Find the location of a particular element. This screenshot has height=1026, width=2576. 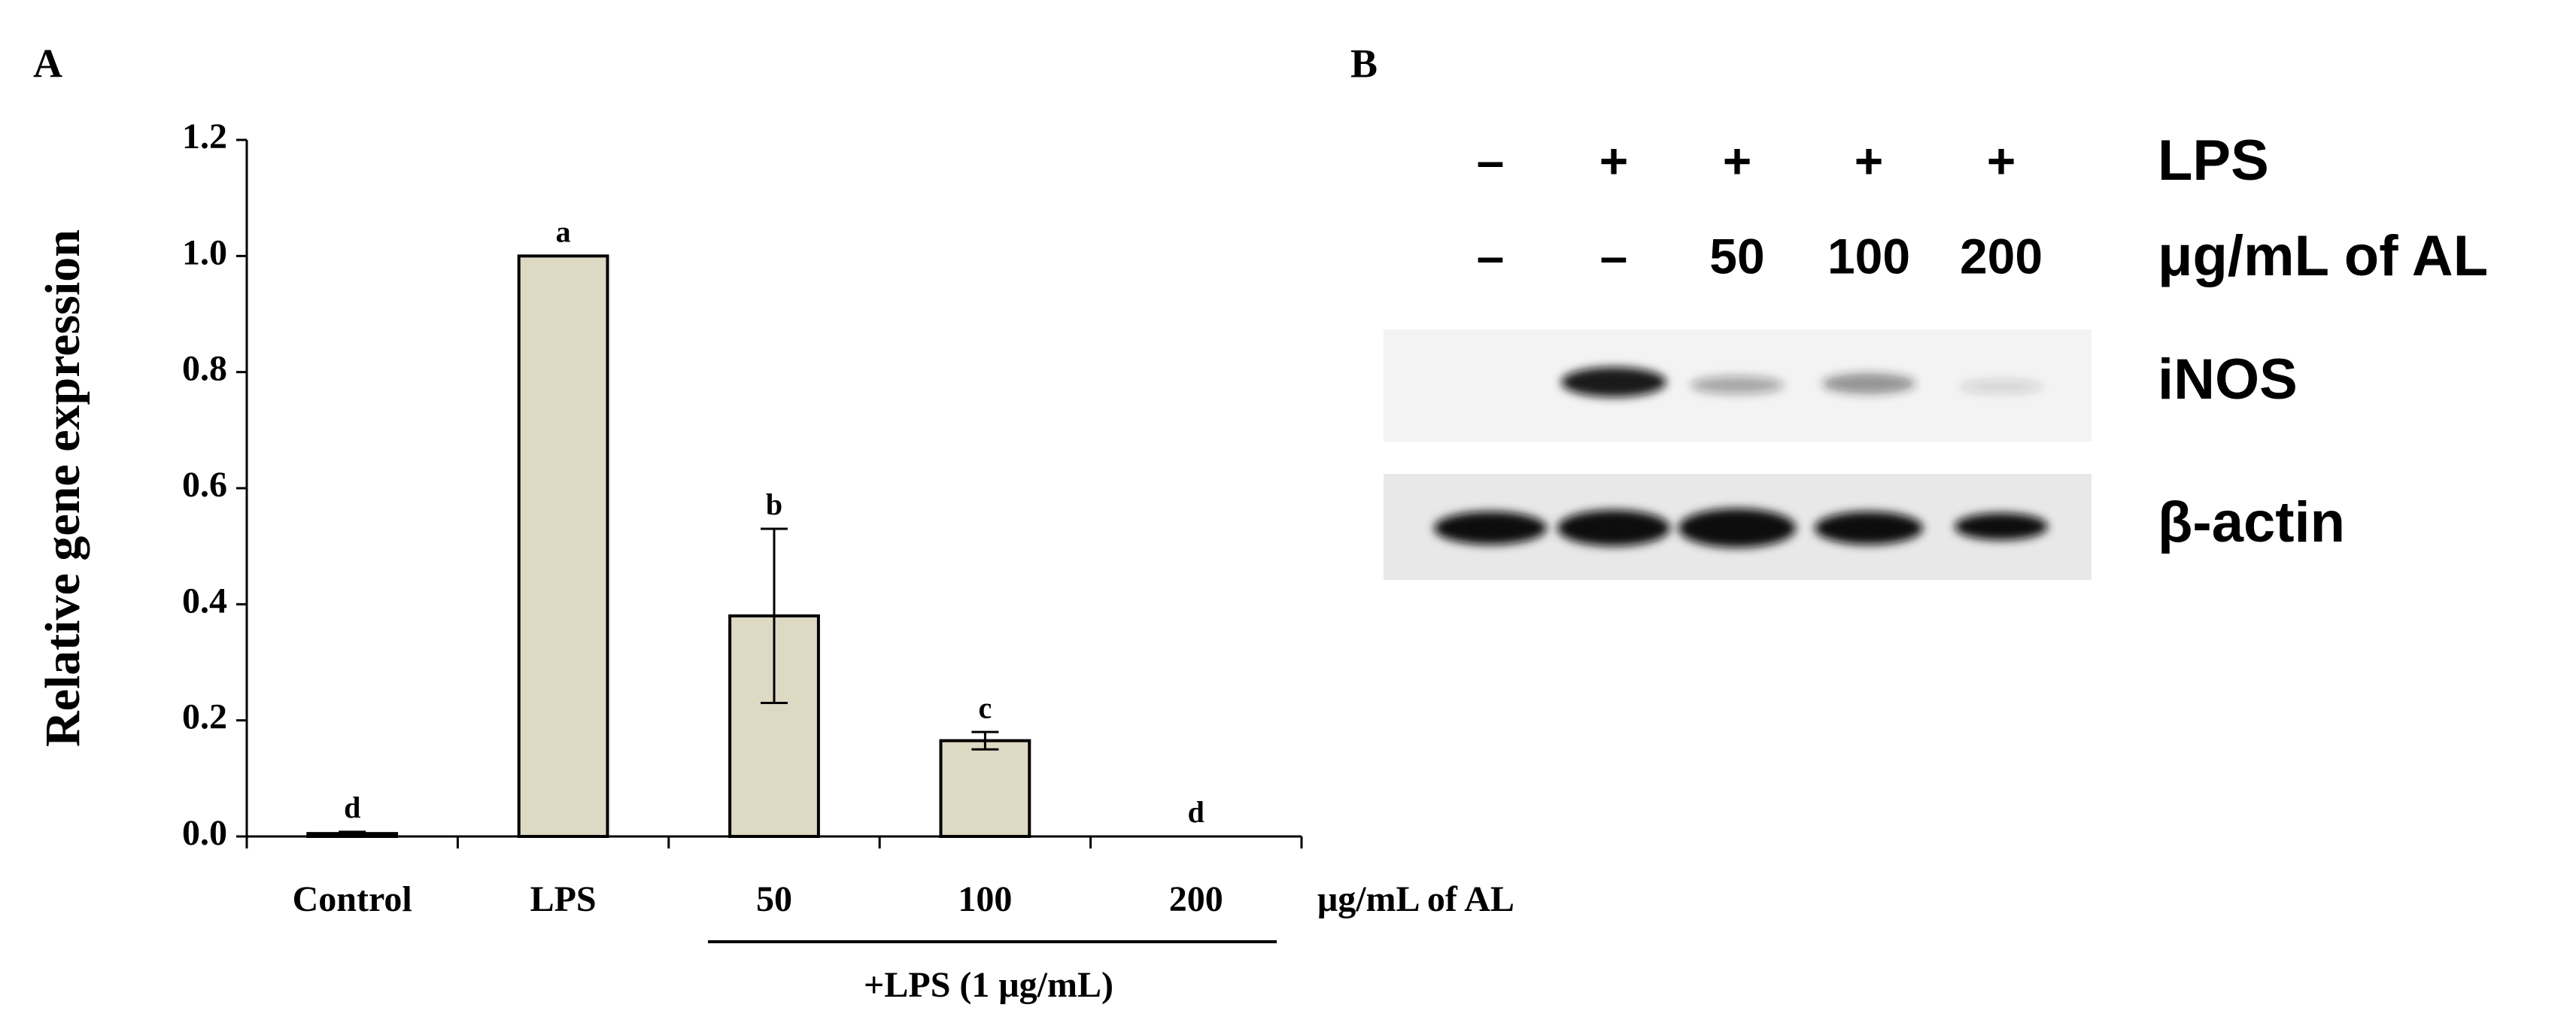

y-tick-label: 1.0 is located at coordinates (204, 252).